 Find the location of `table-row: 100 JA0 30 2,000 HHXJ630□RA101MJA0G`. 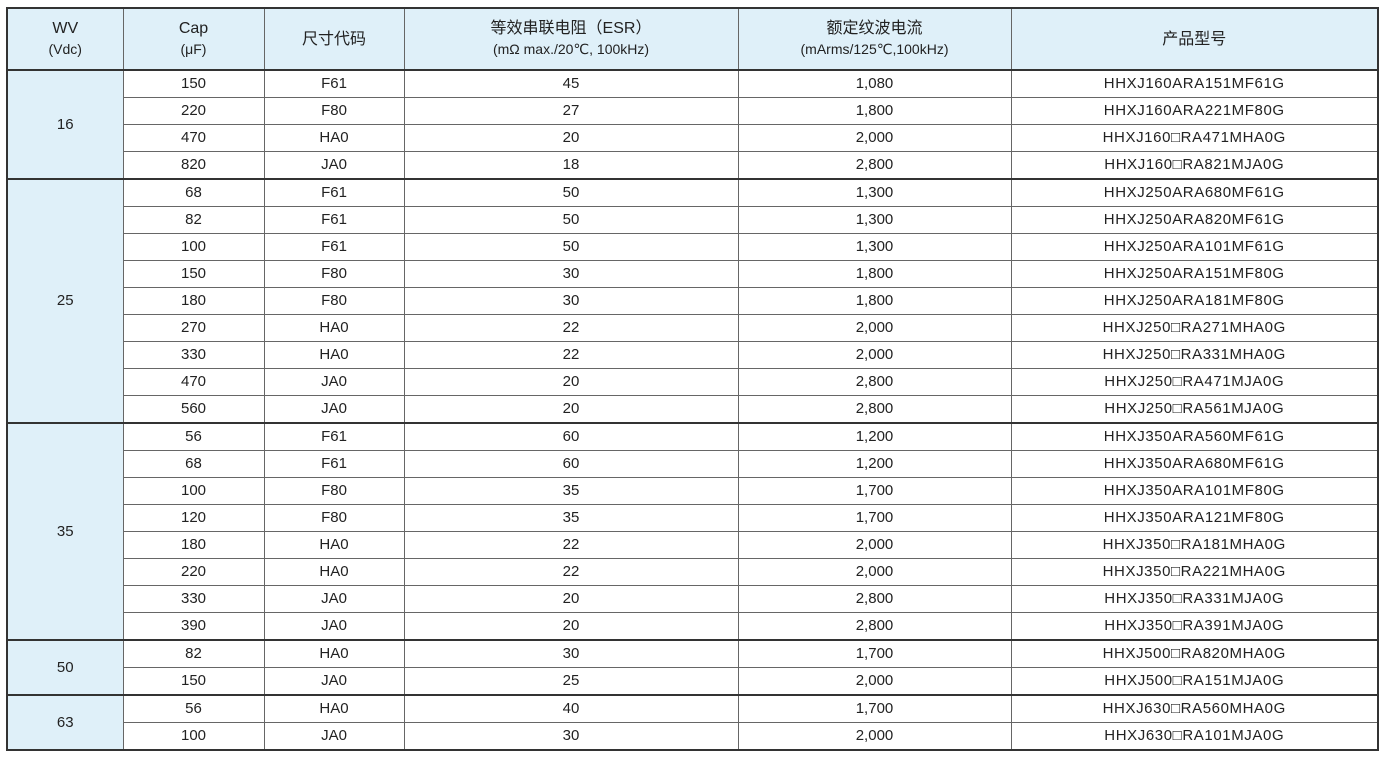

table-row: 100 JA0 30 2,000 HHXJ630□RA101MJA0G is located at coordinates (693, 736).